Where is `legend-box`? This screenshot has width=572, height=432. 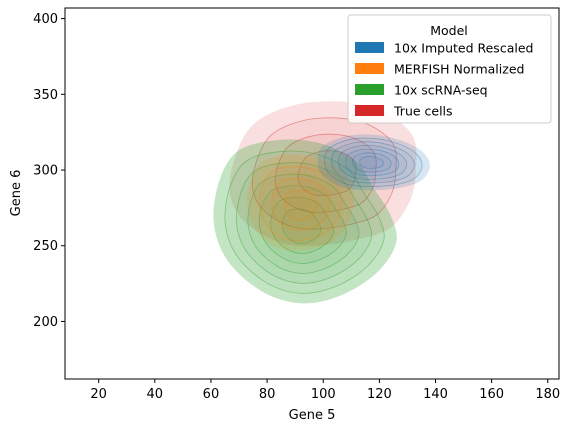 legend-box is located at coordinates (449, 69).